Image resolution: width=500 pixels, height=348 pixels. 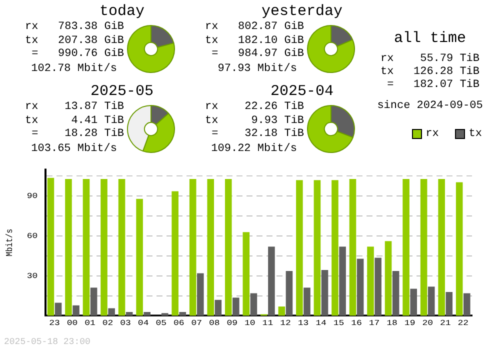 I want to click on y-tick-label: 90, so click(x=32, y=196).